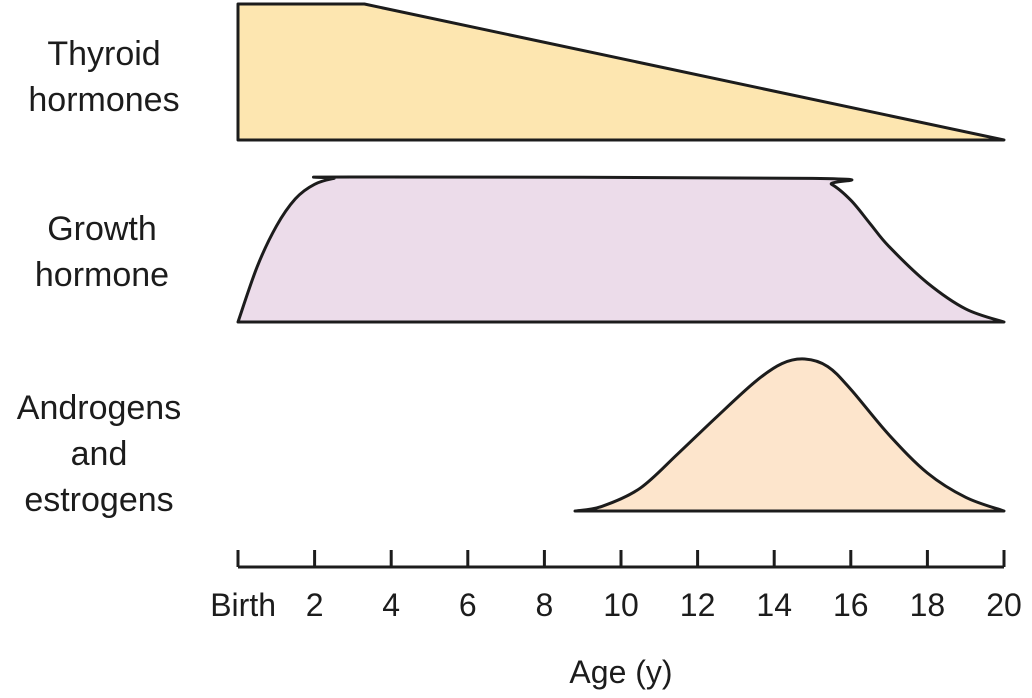 This screenshot has height=698, width=1032. Describe the element at coordinates (774, 605) in the screenshot. I see `x-tick-label: 14` at that location.